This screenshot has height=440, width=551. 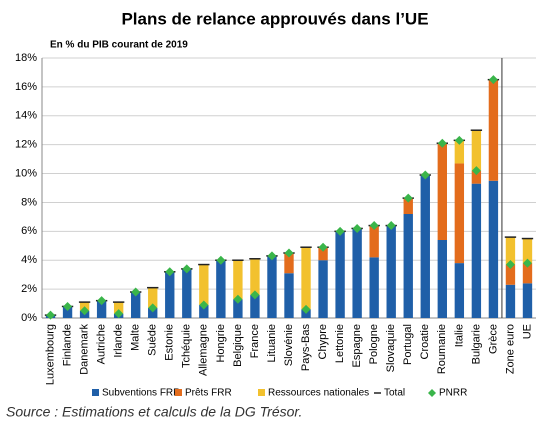 What do you see at coordinates (26, 87) in the screenshot?
I see `y-tick-label: 16%` at bounding box center [26, 87].